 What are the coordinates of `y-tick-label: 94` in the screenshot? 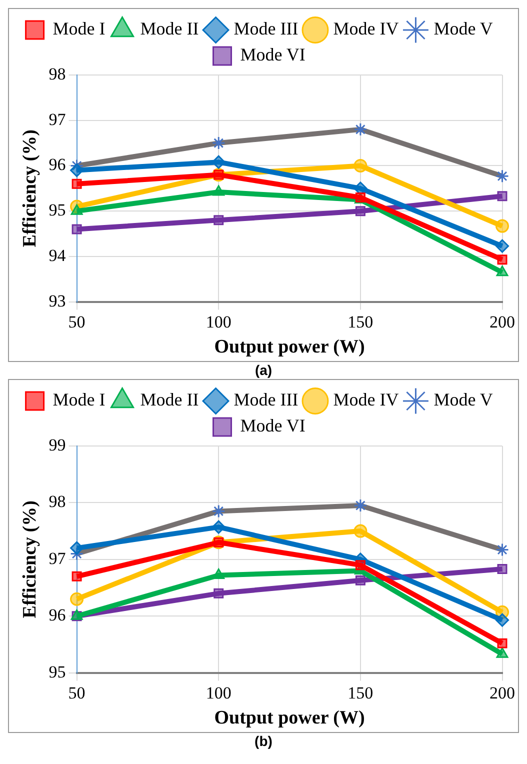 It's located at (57, 255).